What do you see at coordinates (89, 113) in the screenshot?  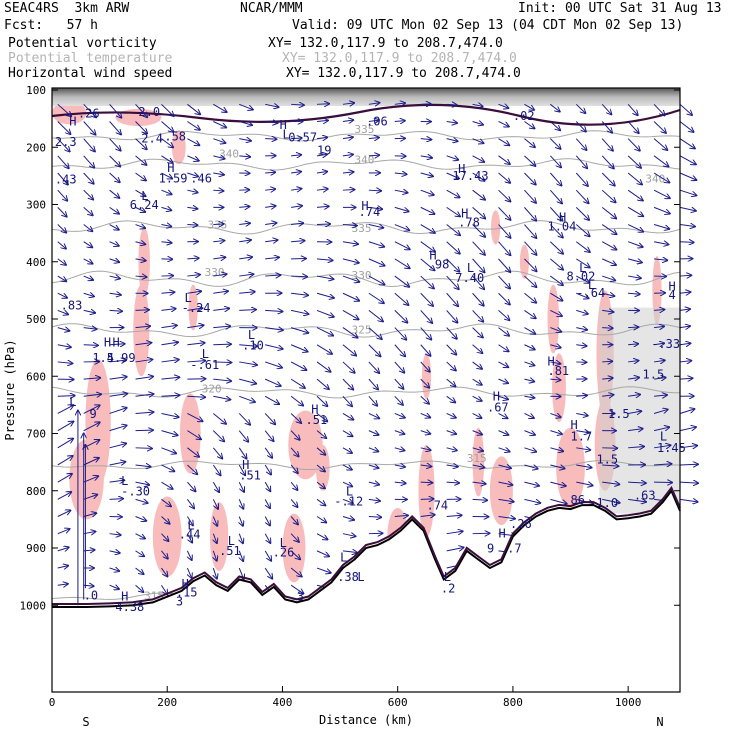 I see `pv-label-1: .26` at bounding box center [89, 113].